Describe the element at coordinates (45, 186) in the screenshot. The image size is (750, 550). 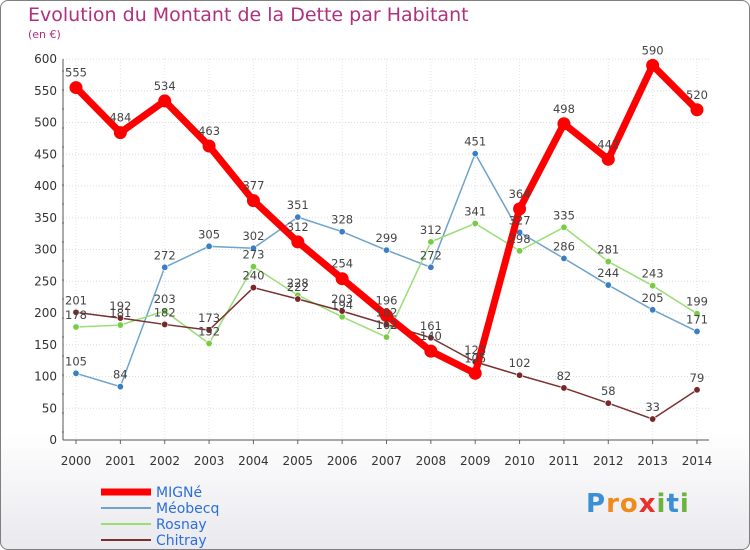
I see `y-tick-label: 400` at that location.